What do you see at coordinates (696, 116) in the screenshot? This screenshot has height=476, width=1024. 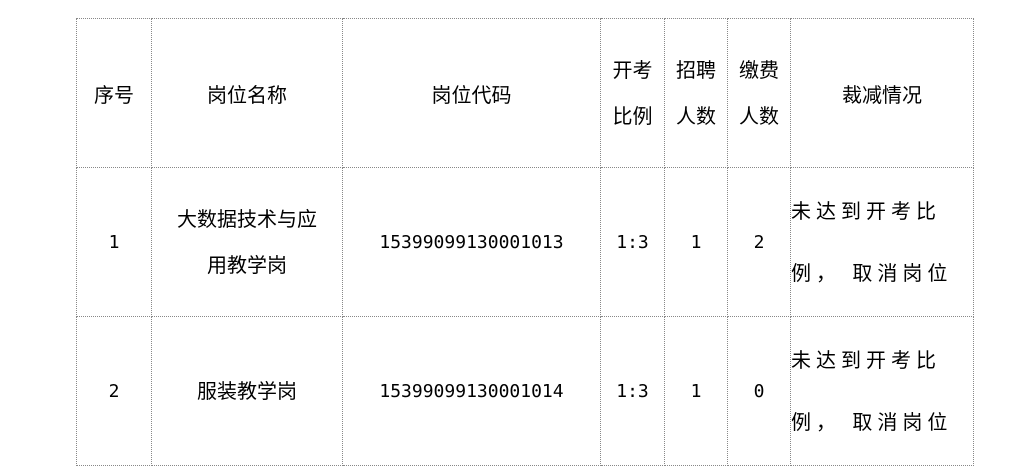 I see `header-hire-count-line: 人数` at bounding box center [696, 116].